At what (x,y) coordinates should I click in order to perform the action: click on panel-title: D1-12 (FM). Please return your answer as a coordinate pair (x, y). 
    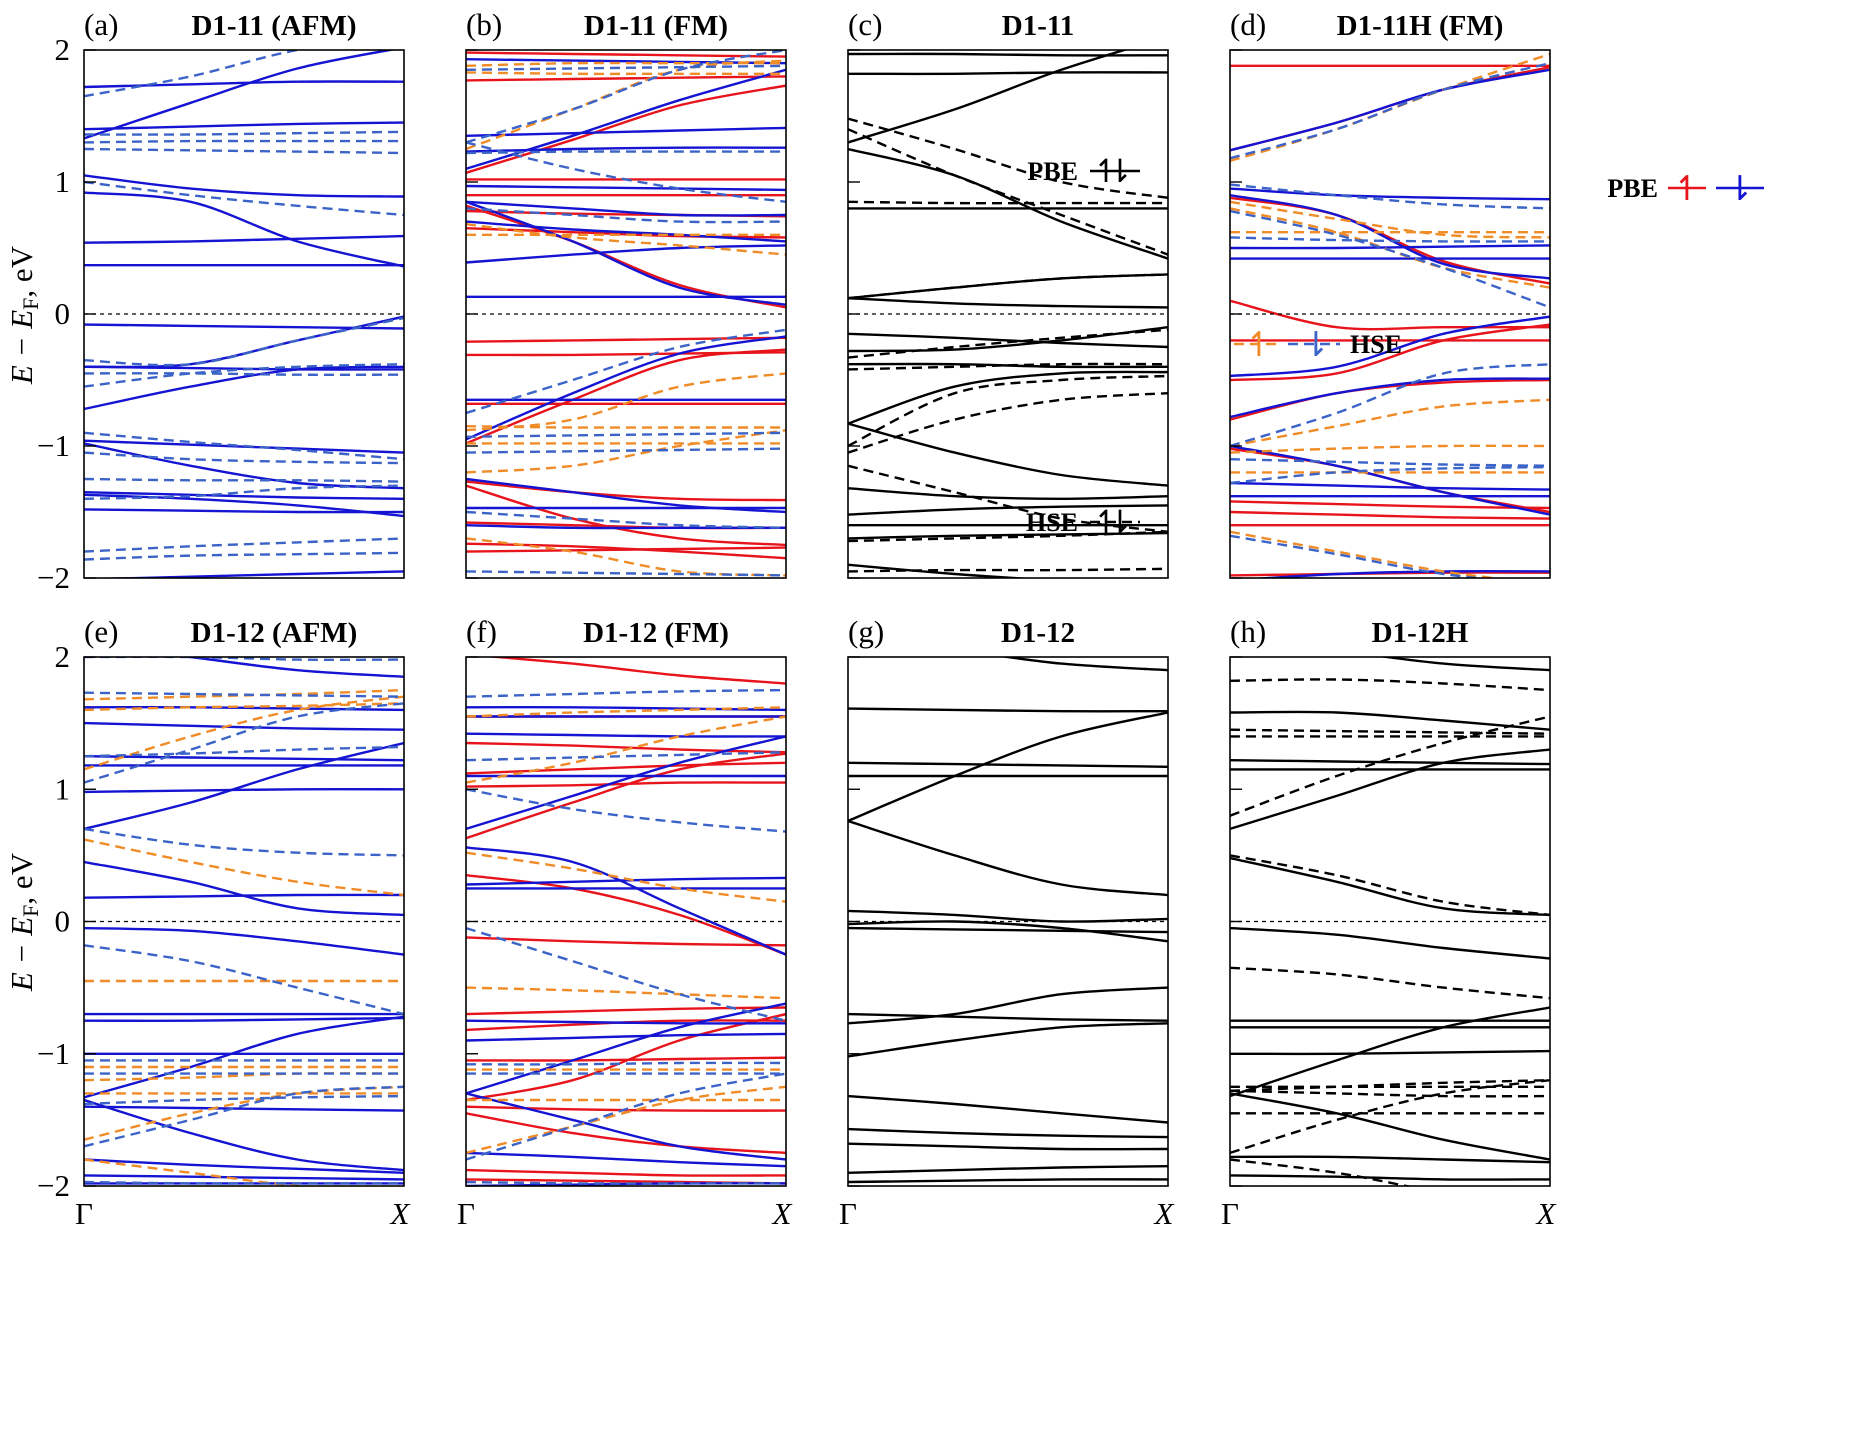
    Looking at the image, I should click on (656, 633).